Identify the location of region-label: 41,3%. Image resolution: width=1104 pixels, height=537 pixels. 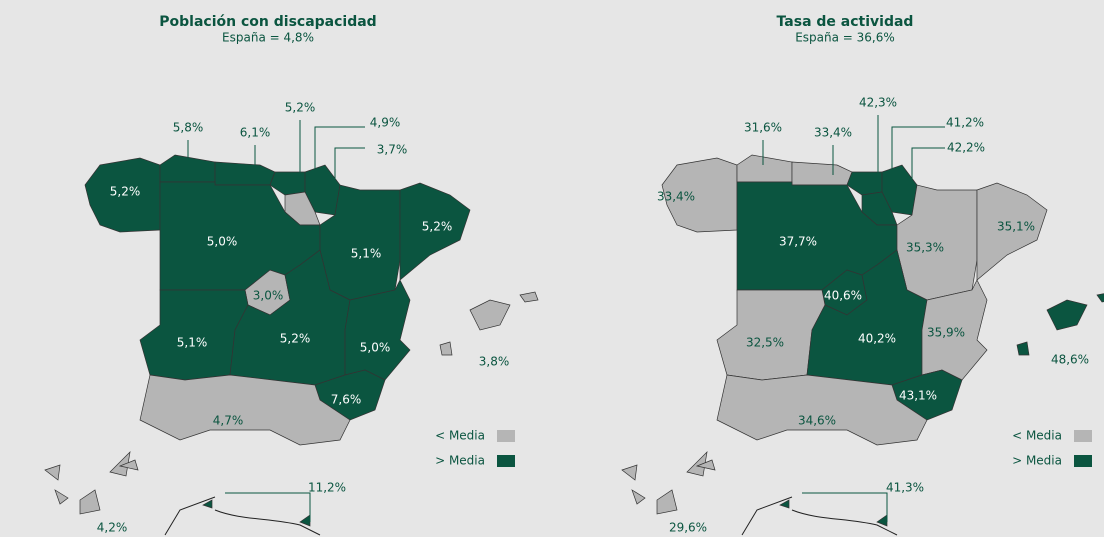
(905, 488).